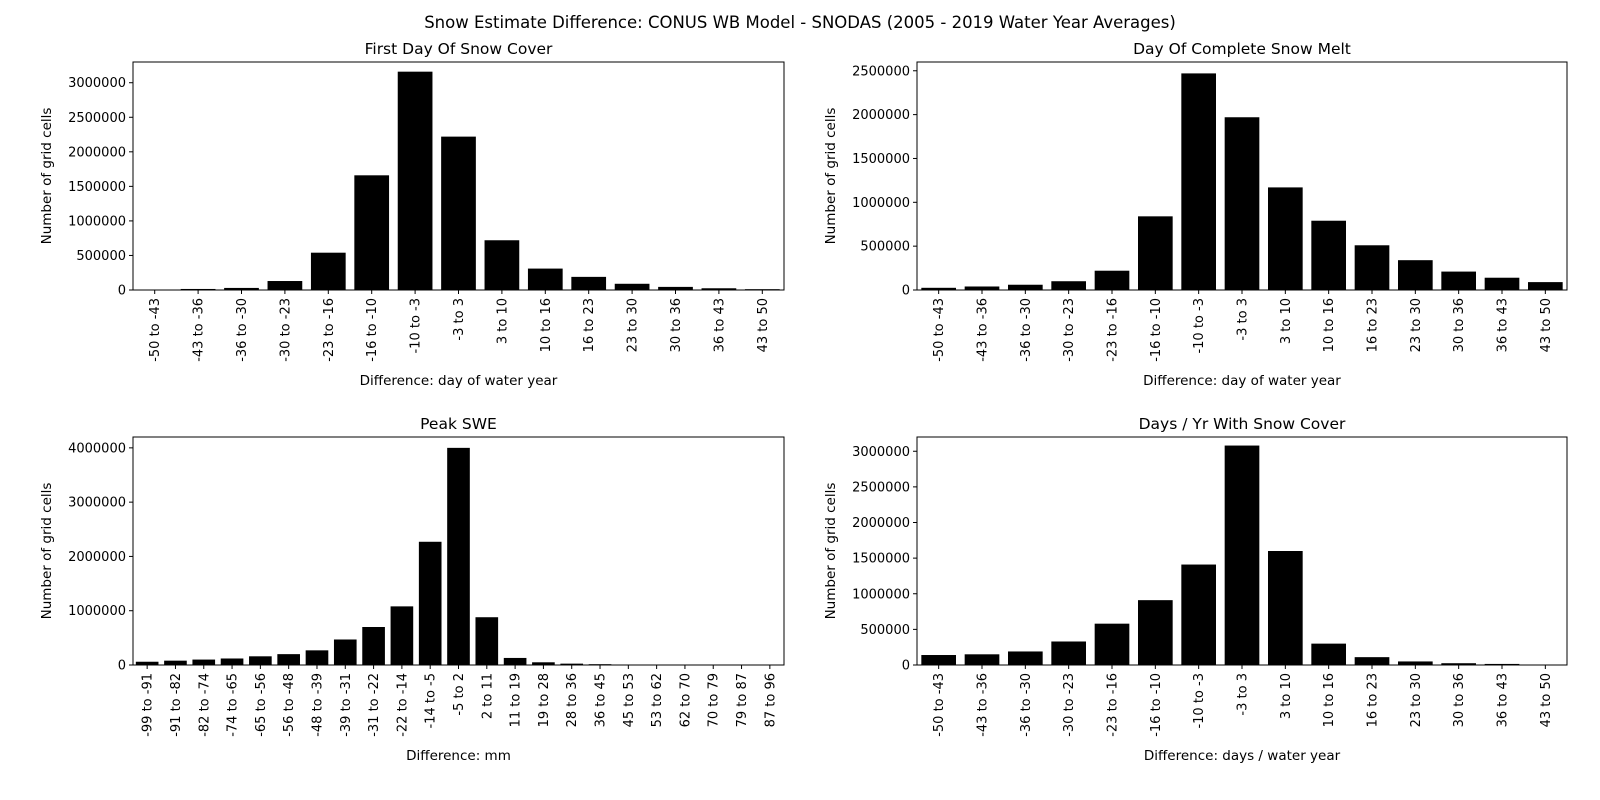  I want to click on x-tick-label: 11 to 19, so click(516, 700).